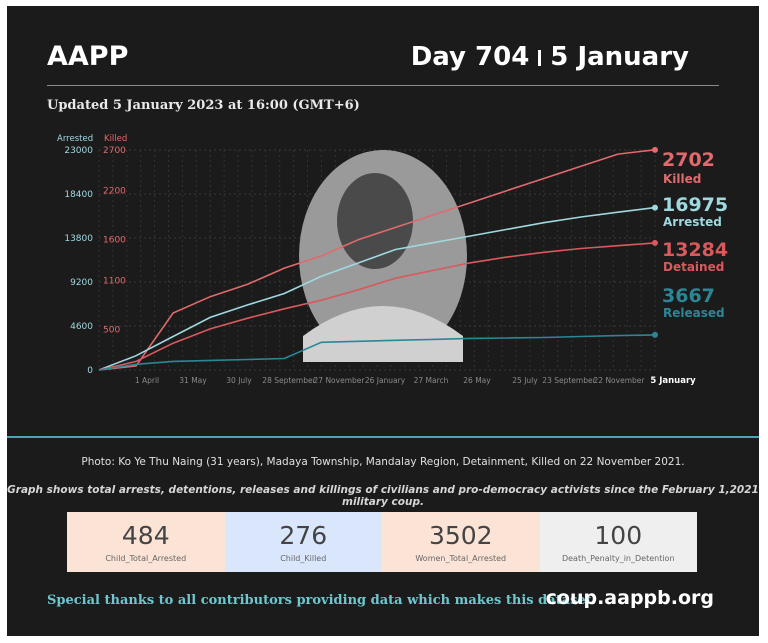  I want to click on series-line-released, so click(377, 352).